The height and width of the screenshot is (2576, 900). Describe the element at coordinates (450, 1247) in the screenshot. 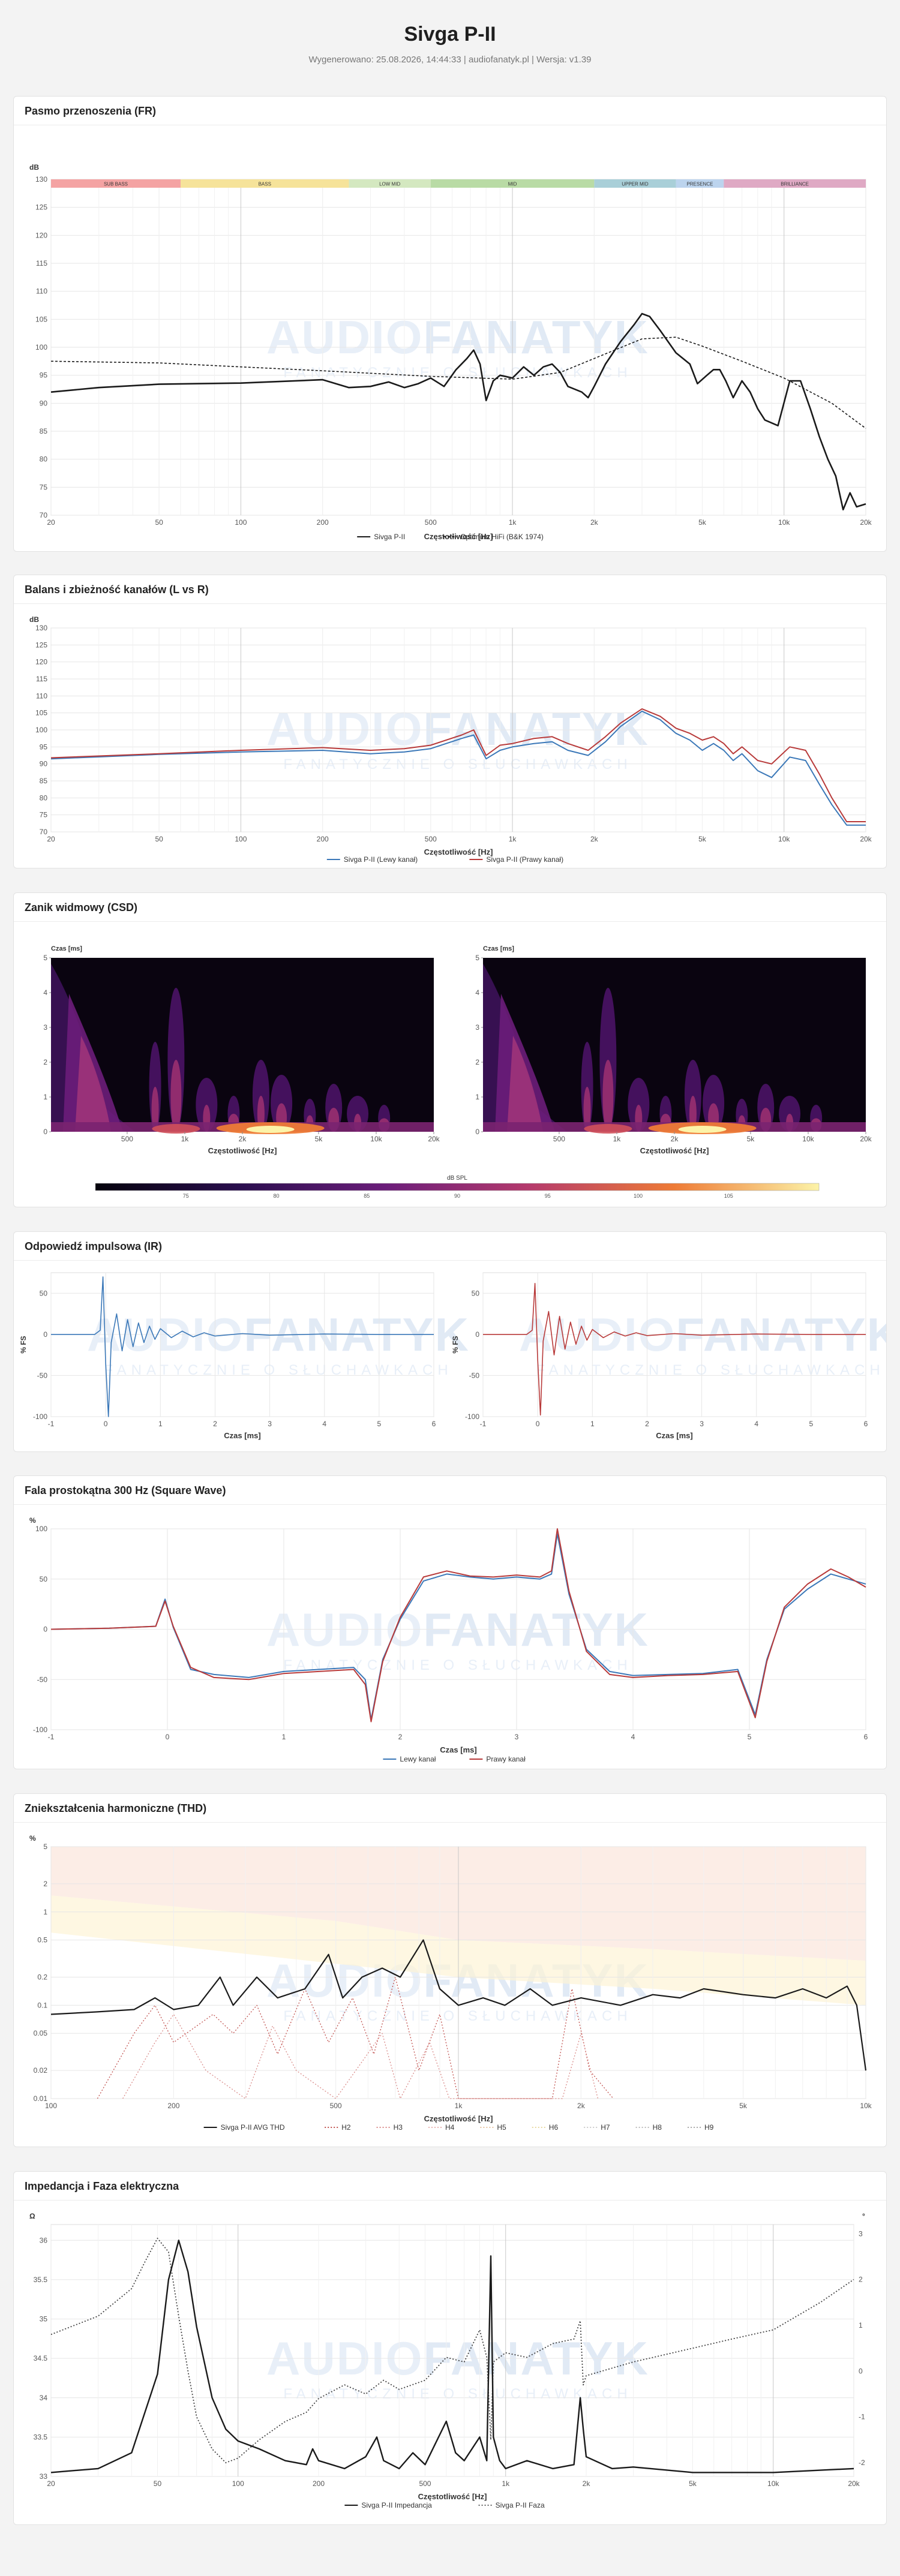

I see `card-title-ir: Odpowiedź impulsowa (IR)` at that location.